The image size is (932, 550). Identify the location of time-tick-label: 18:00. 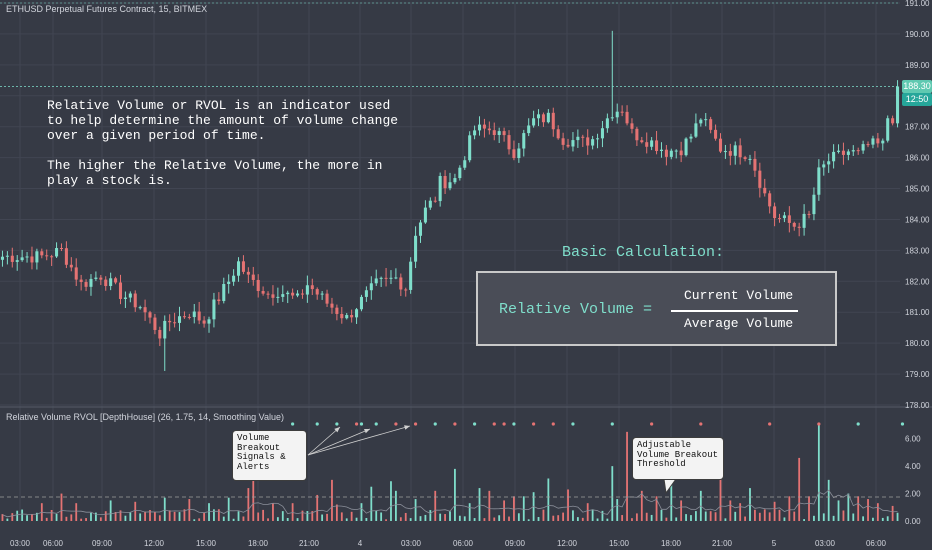
(258, 543).